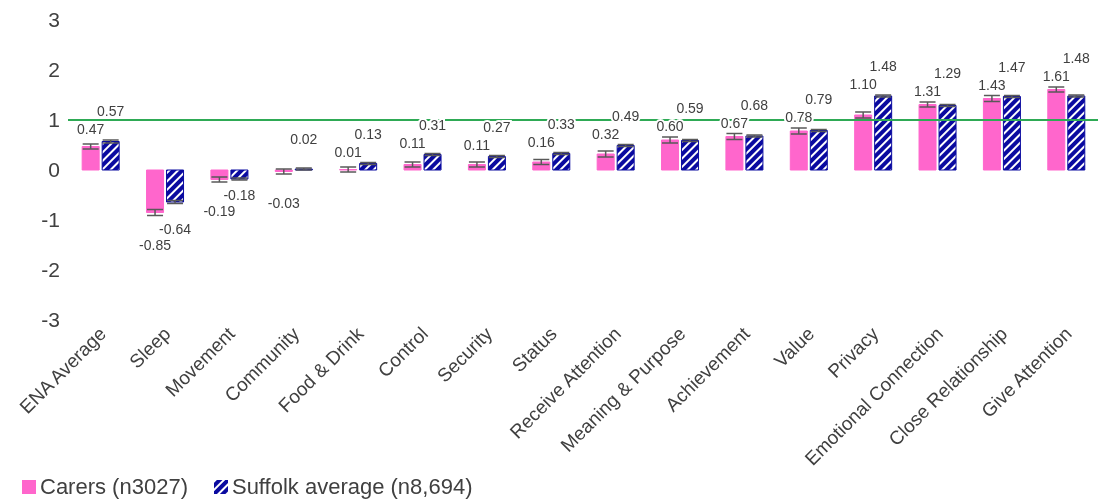 The width and height of the screenshot is (1110, 500). What do you see at coordinates (54, 20) in the screenshot?
I see `y-tick-label: 3` at bounding box center [54, 20].